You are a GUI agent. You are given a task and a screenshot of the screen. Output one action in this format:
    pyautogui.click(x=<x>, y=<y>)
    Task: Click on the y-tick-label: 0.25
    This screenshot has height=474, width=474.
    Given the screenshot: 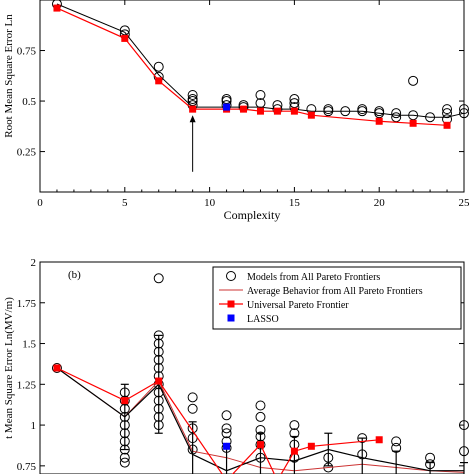 What is the action you would take?
    pyautogui.click(x=27, y=153)
    